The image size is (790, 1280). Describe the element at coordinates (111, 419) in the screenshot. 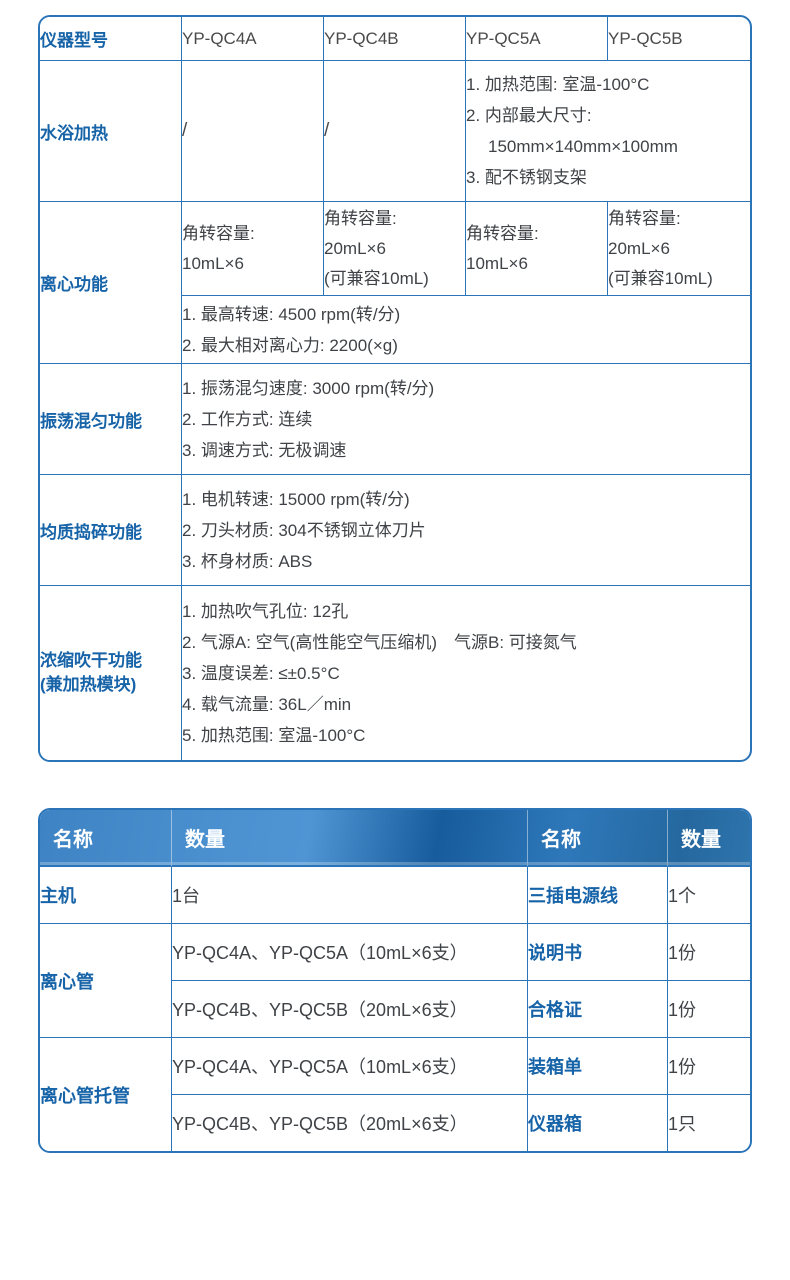

I see `shake-mix-label: 振荡混匀功能` at that location.